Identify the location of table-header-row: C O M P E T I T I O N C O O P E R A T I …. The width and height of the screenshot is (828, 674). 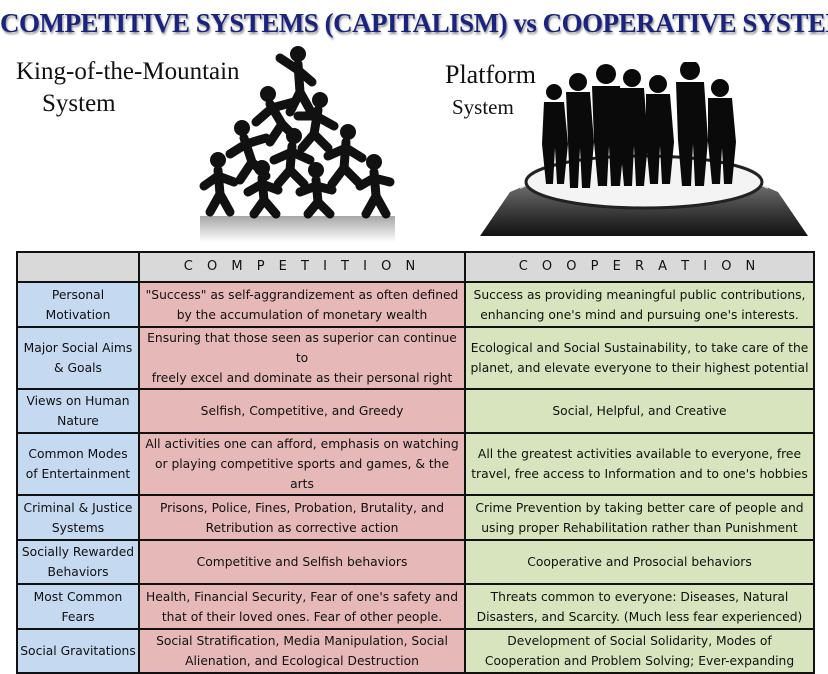
(415, 267).